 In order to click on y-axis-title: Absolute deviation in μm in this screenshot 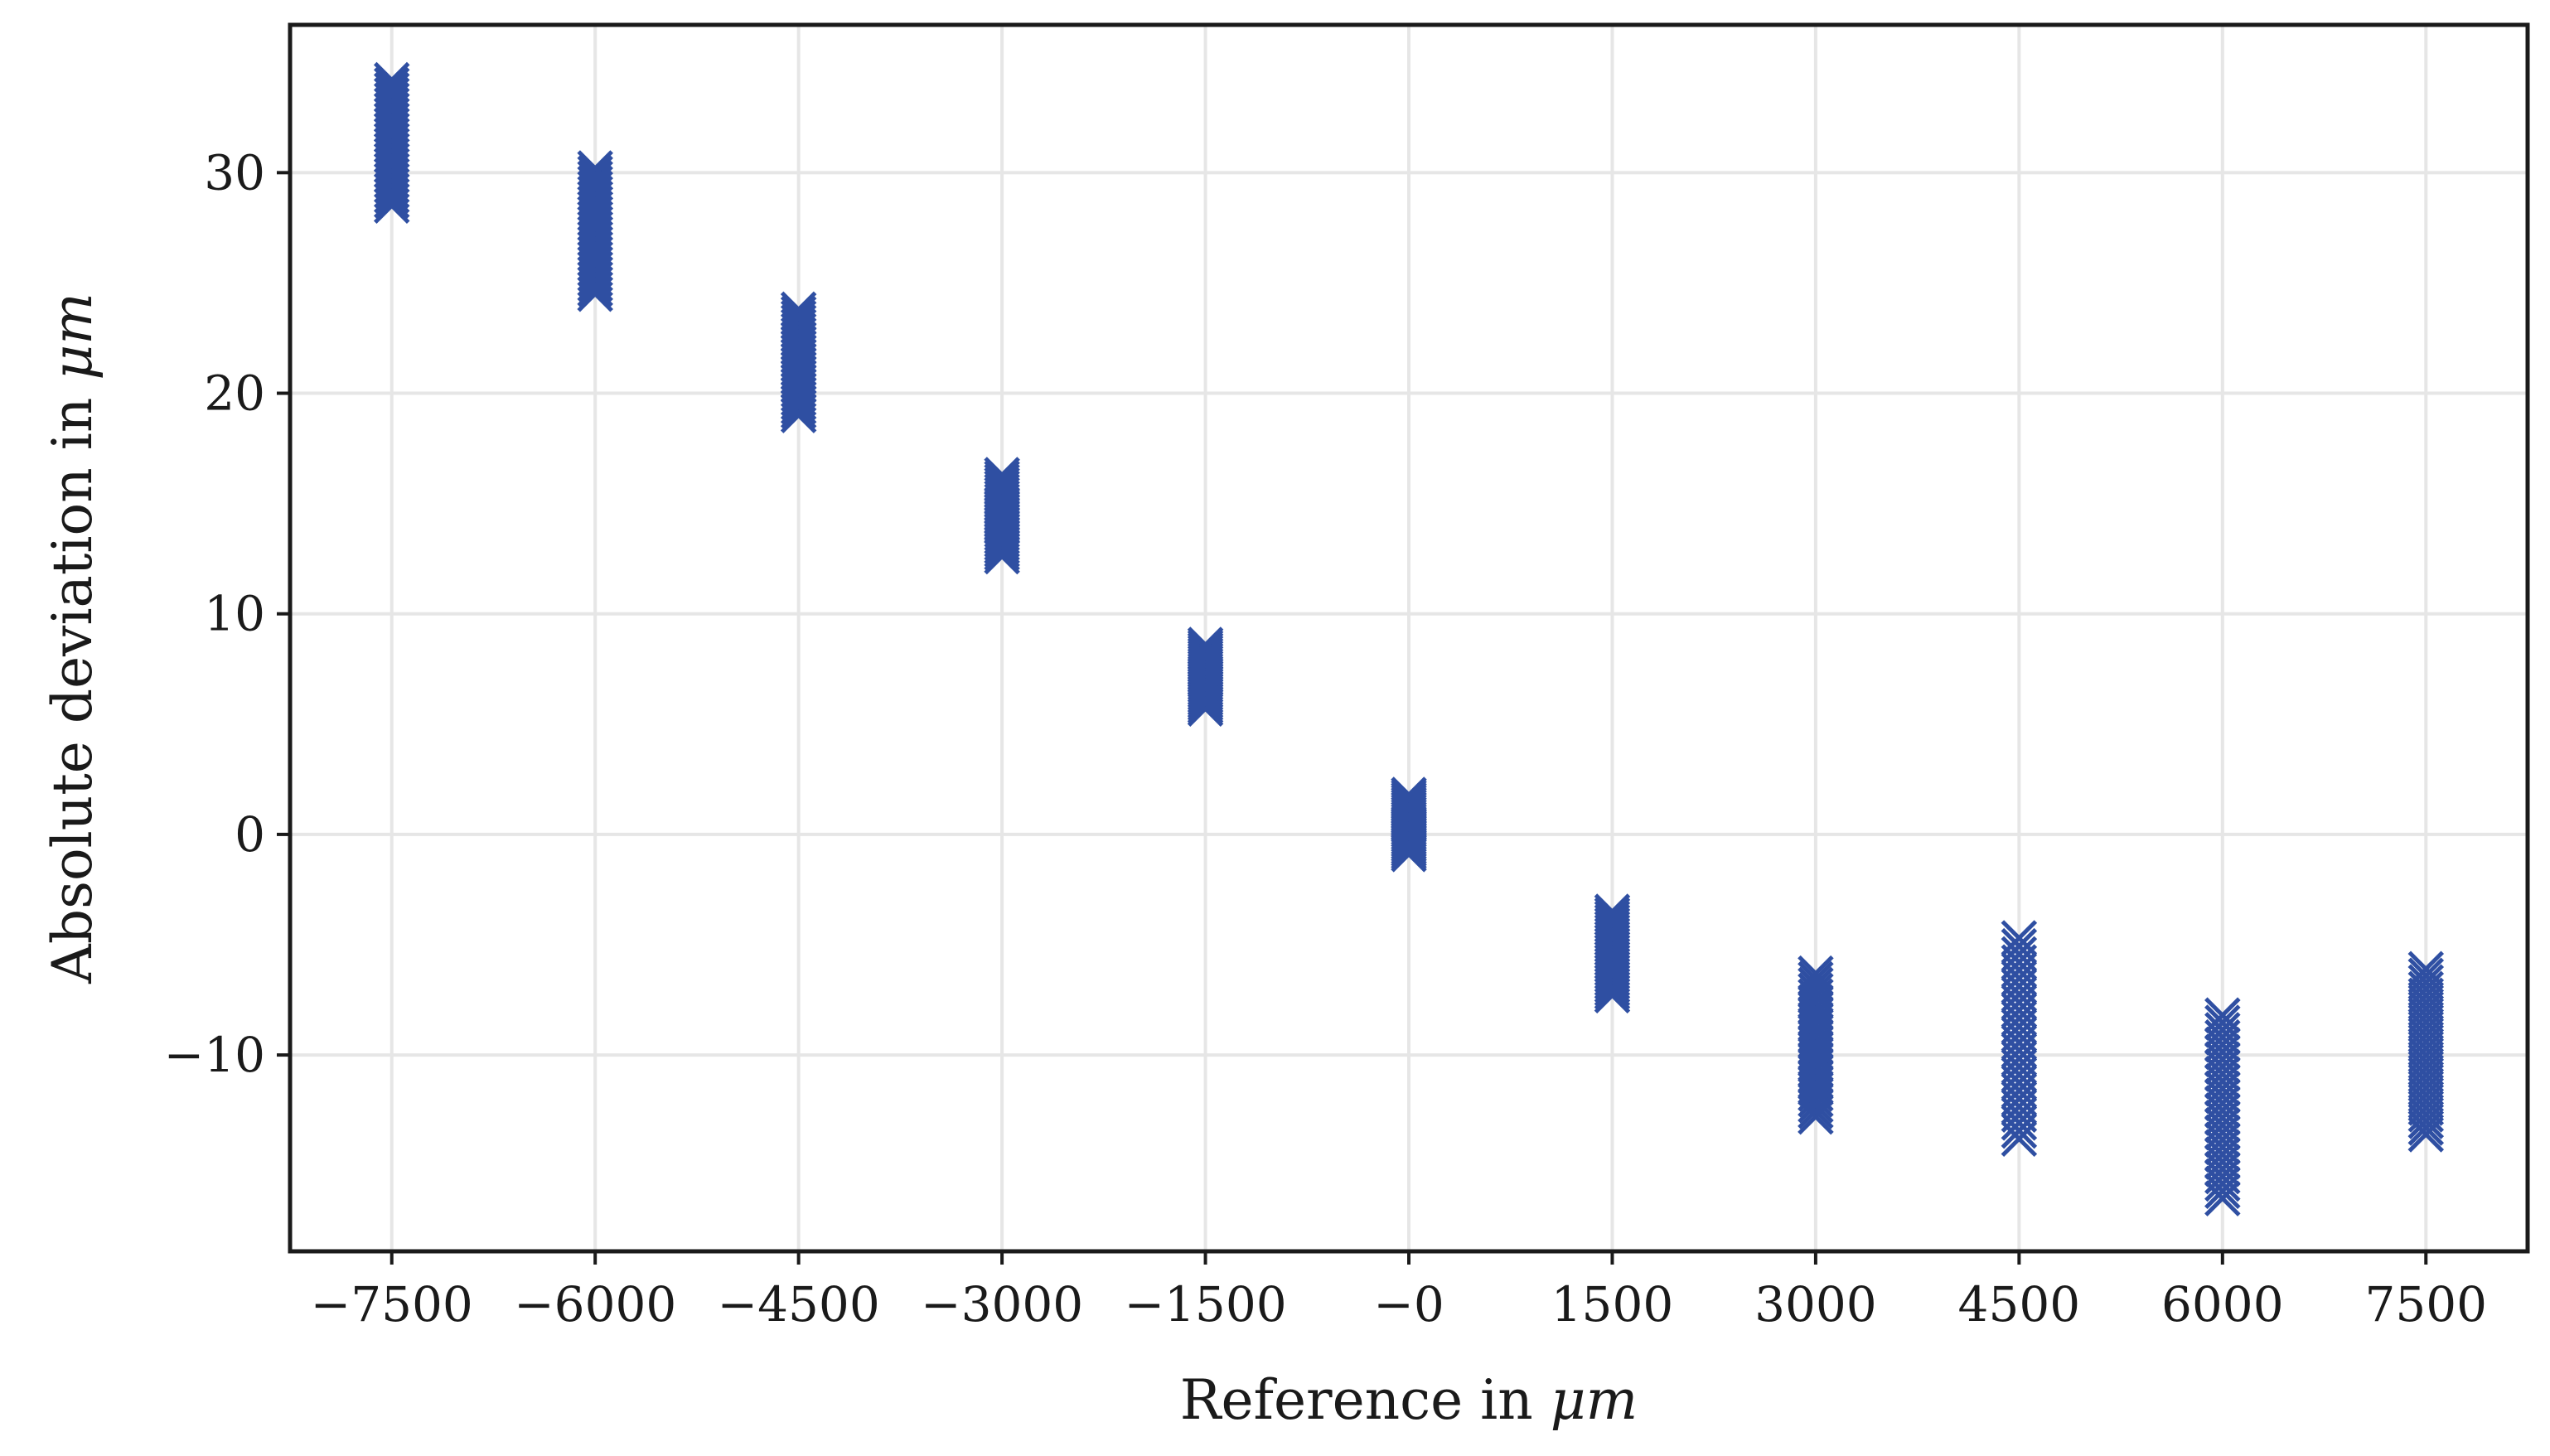, I will do `click(72, 638)`.